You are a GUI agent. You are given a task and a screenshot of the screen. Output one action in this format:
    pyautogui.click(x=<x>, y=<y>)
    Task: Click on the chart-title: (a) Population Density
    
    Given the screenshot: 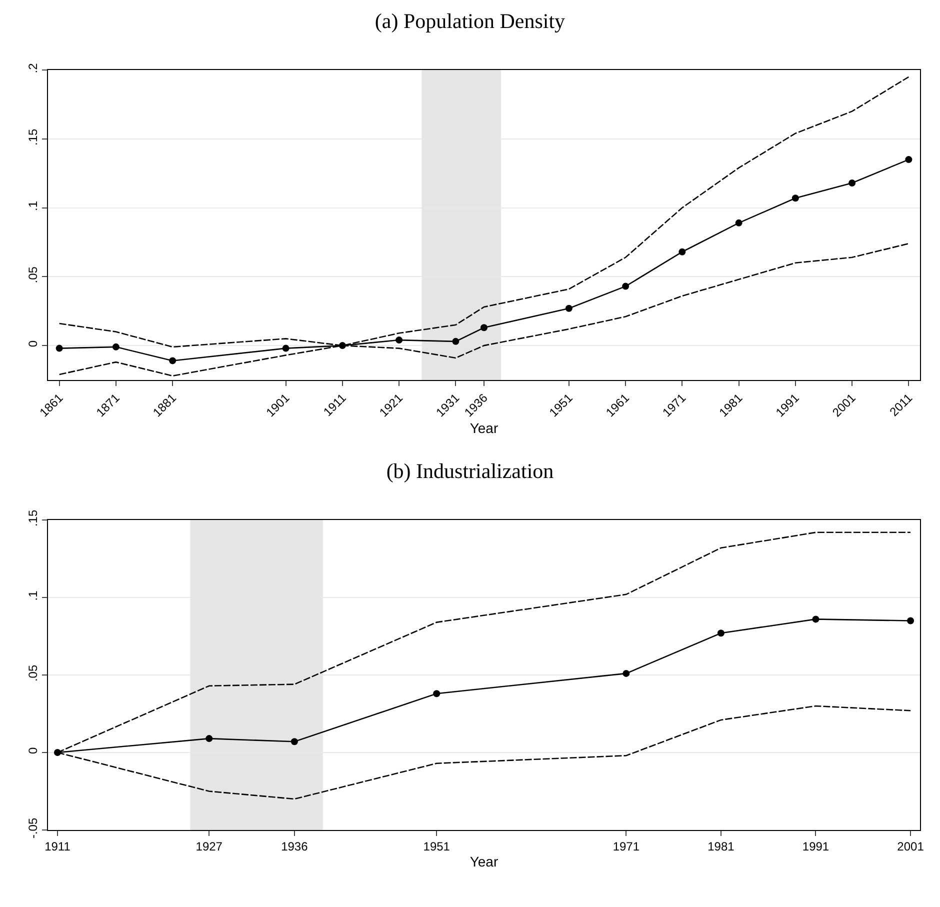 What is the action you would take?
    pyautogui.click(x=470, y=21)
    